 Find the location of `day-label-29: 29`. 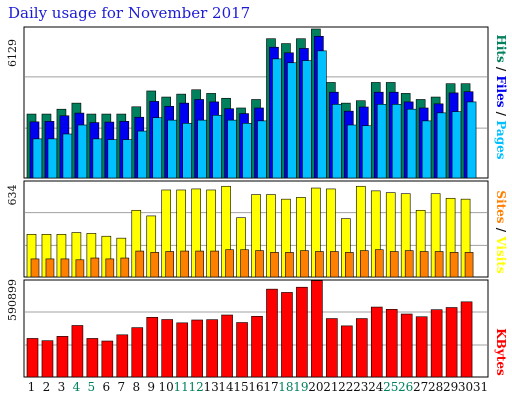

day-label-29: 29 is located at coordinates (450, 387).